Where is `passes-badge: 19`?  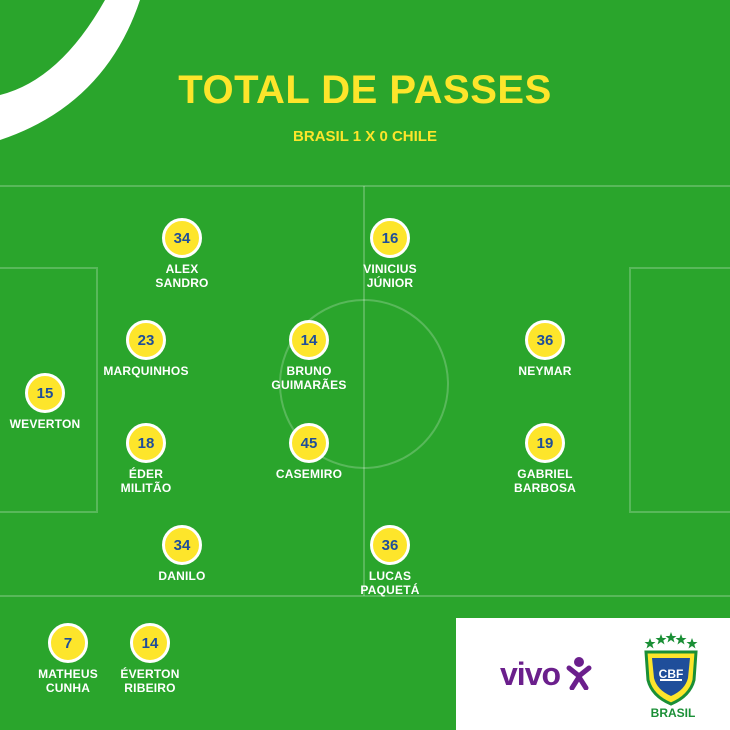 passes-badge: 19 is located at coordinates (545, 443).